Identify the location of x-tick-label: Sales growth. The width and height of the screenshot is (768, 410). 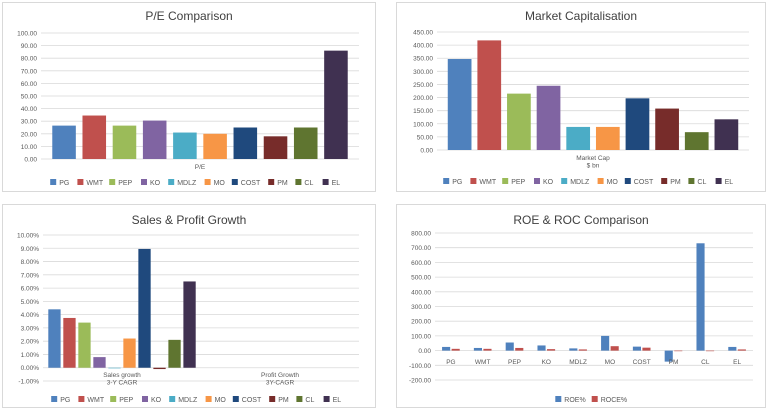
(122, 375).